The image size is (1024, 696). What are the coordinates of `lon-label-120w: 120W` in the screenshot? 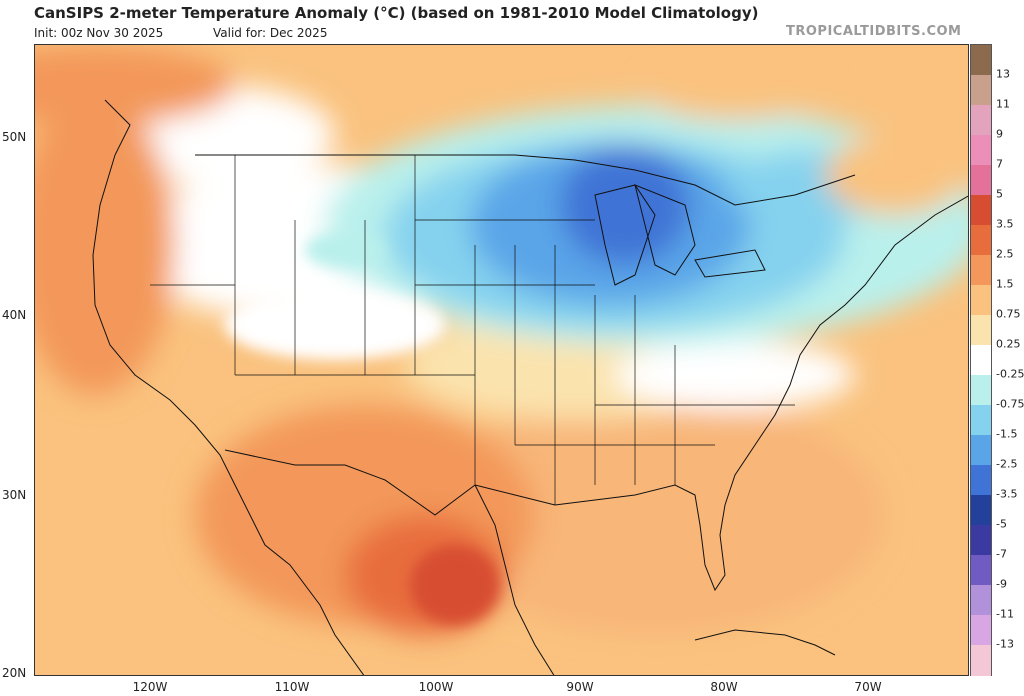 It's located at (150, 687).